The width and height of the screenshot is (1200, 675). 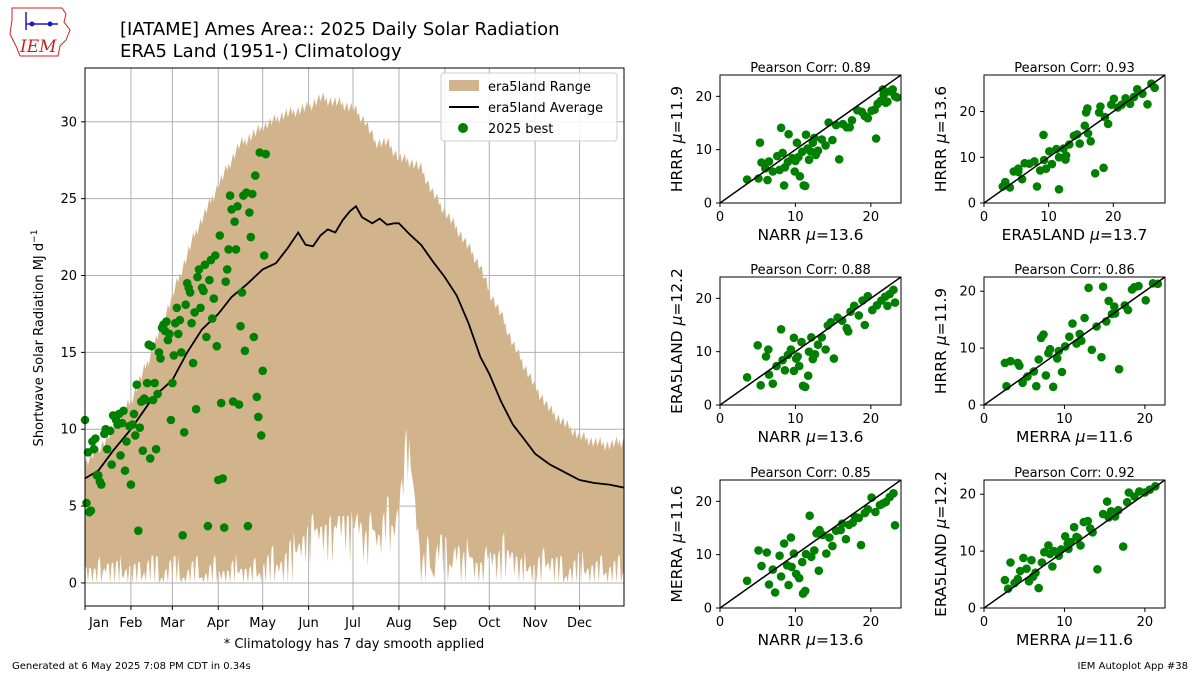 I want to click on one-to-one-line, so click(x=1074, y=341).